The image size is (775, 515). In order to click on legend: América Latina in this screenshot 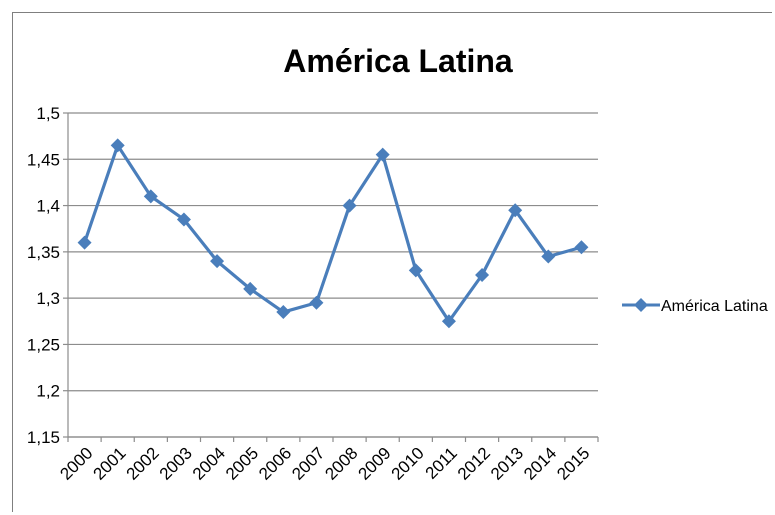, I will do `click(695, 306)`.